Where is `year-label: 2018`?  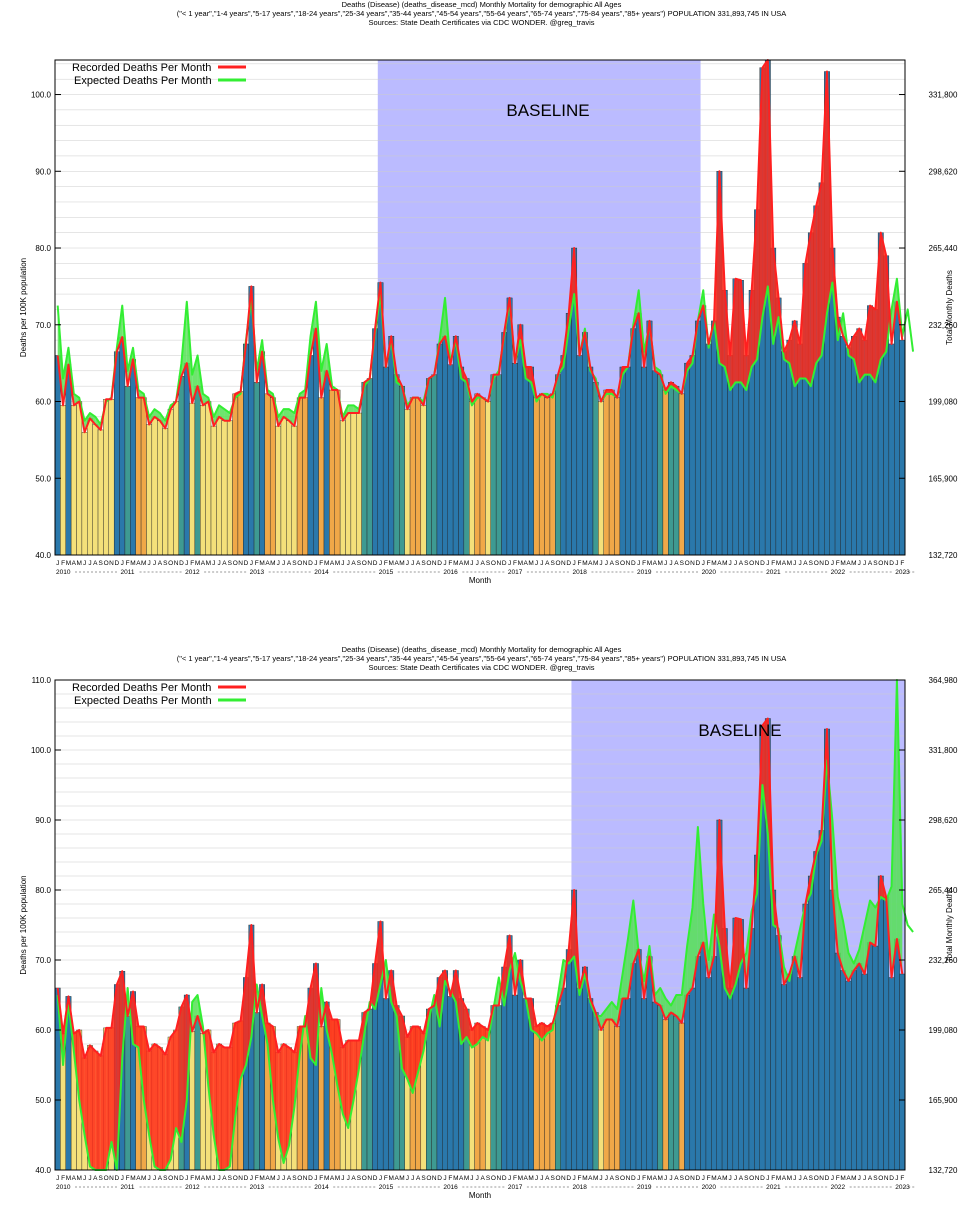
year-label: 2018 is located at coordinates (579, 1187).